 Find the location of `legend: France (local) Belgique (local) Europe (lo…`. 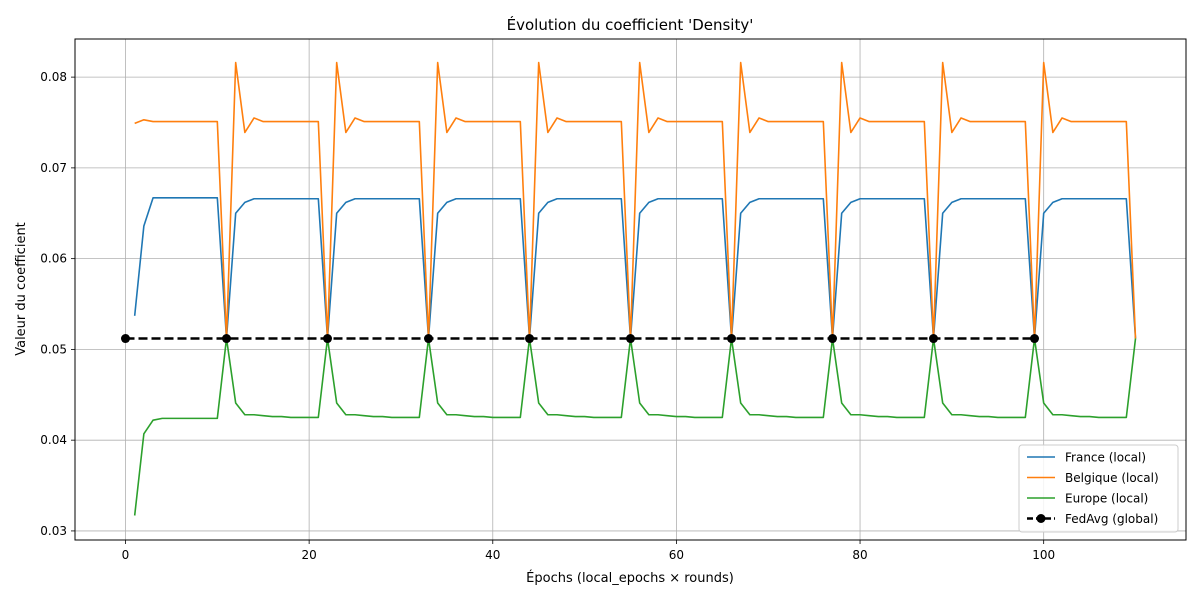

legend: France (local) Belgique (local) Europe (lo… is located at coordinates (1098, 488).